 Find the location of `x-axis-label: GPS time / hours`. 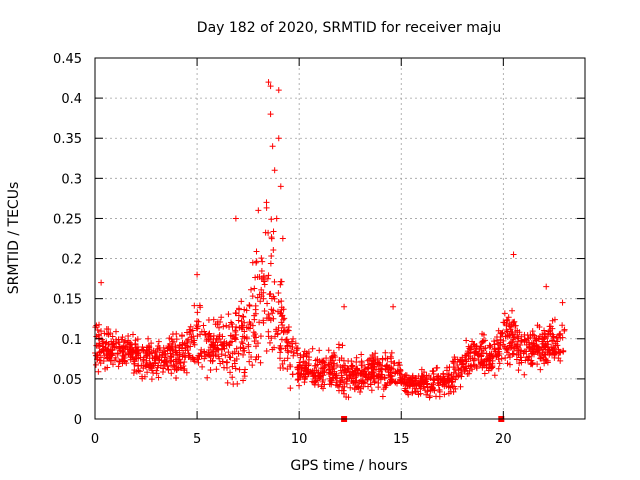

x-axis-label: GPS time / hours is located at coordinates (348, 466).